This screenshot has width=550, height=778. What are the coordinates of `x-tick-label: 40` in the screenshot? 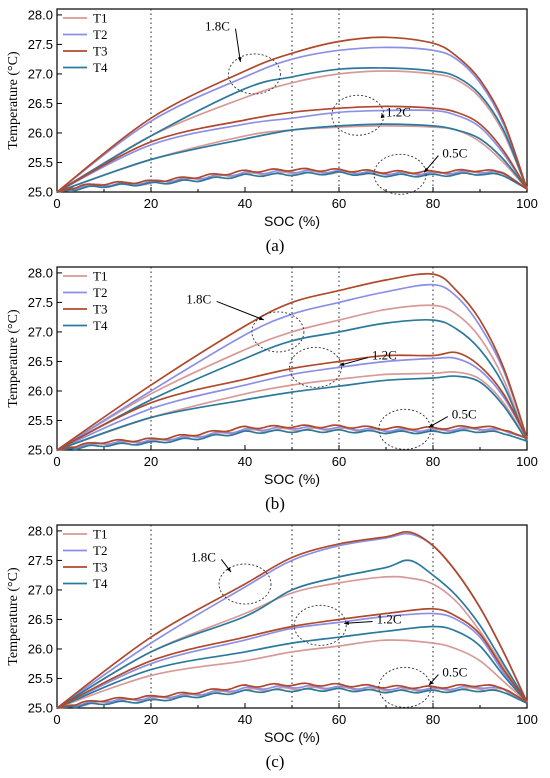 It's located at (245, 719).